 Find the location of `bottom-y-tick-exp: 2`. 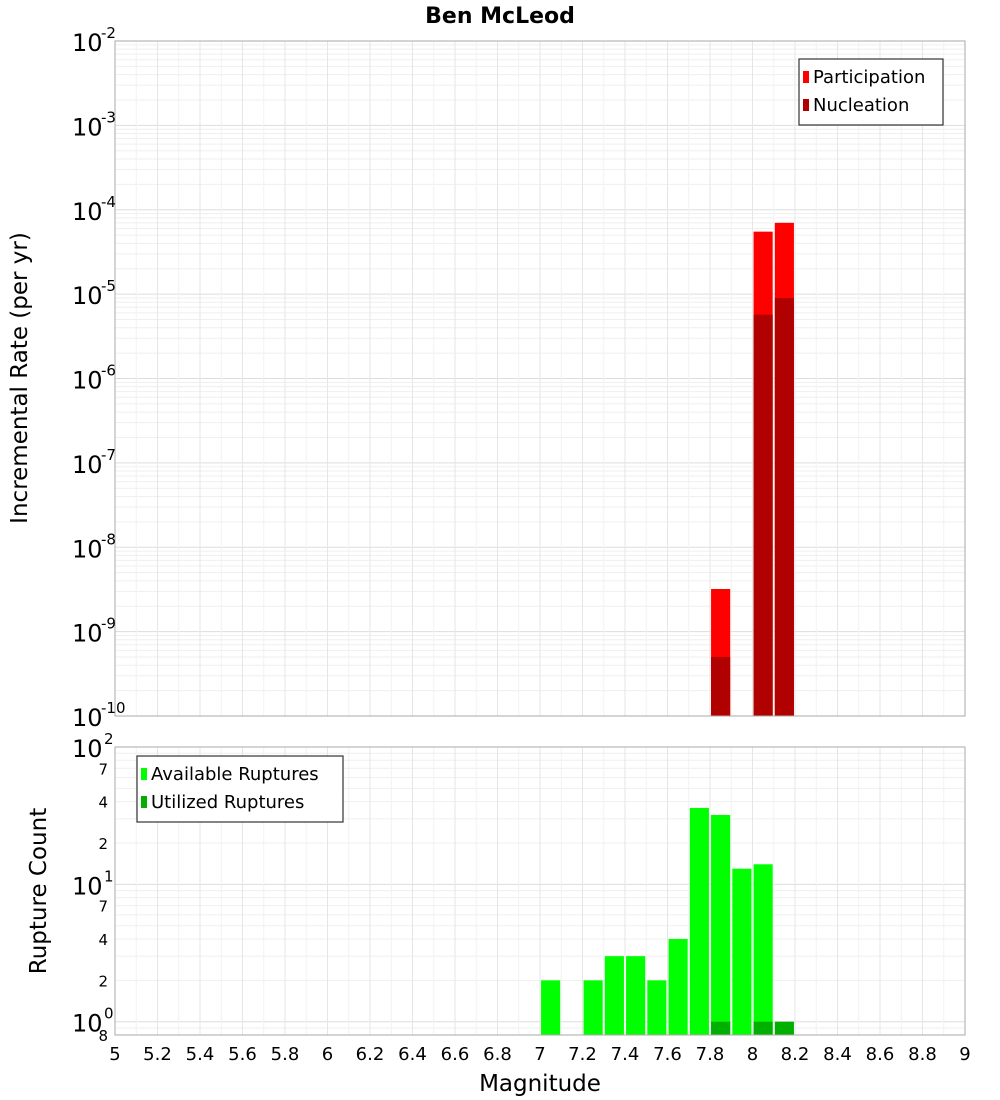

bottom-y-tick-exp: 2 is located at coordinates (109, 739).